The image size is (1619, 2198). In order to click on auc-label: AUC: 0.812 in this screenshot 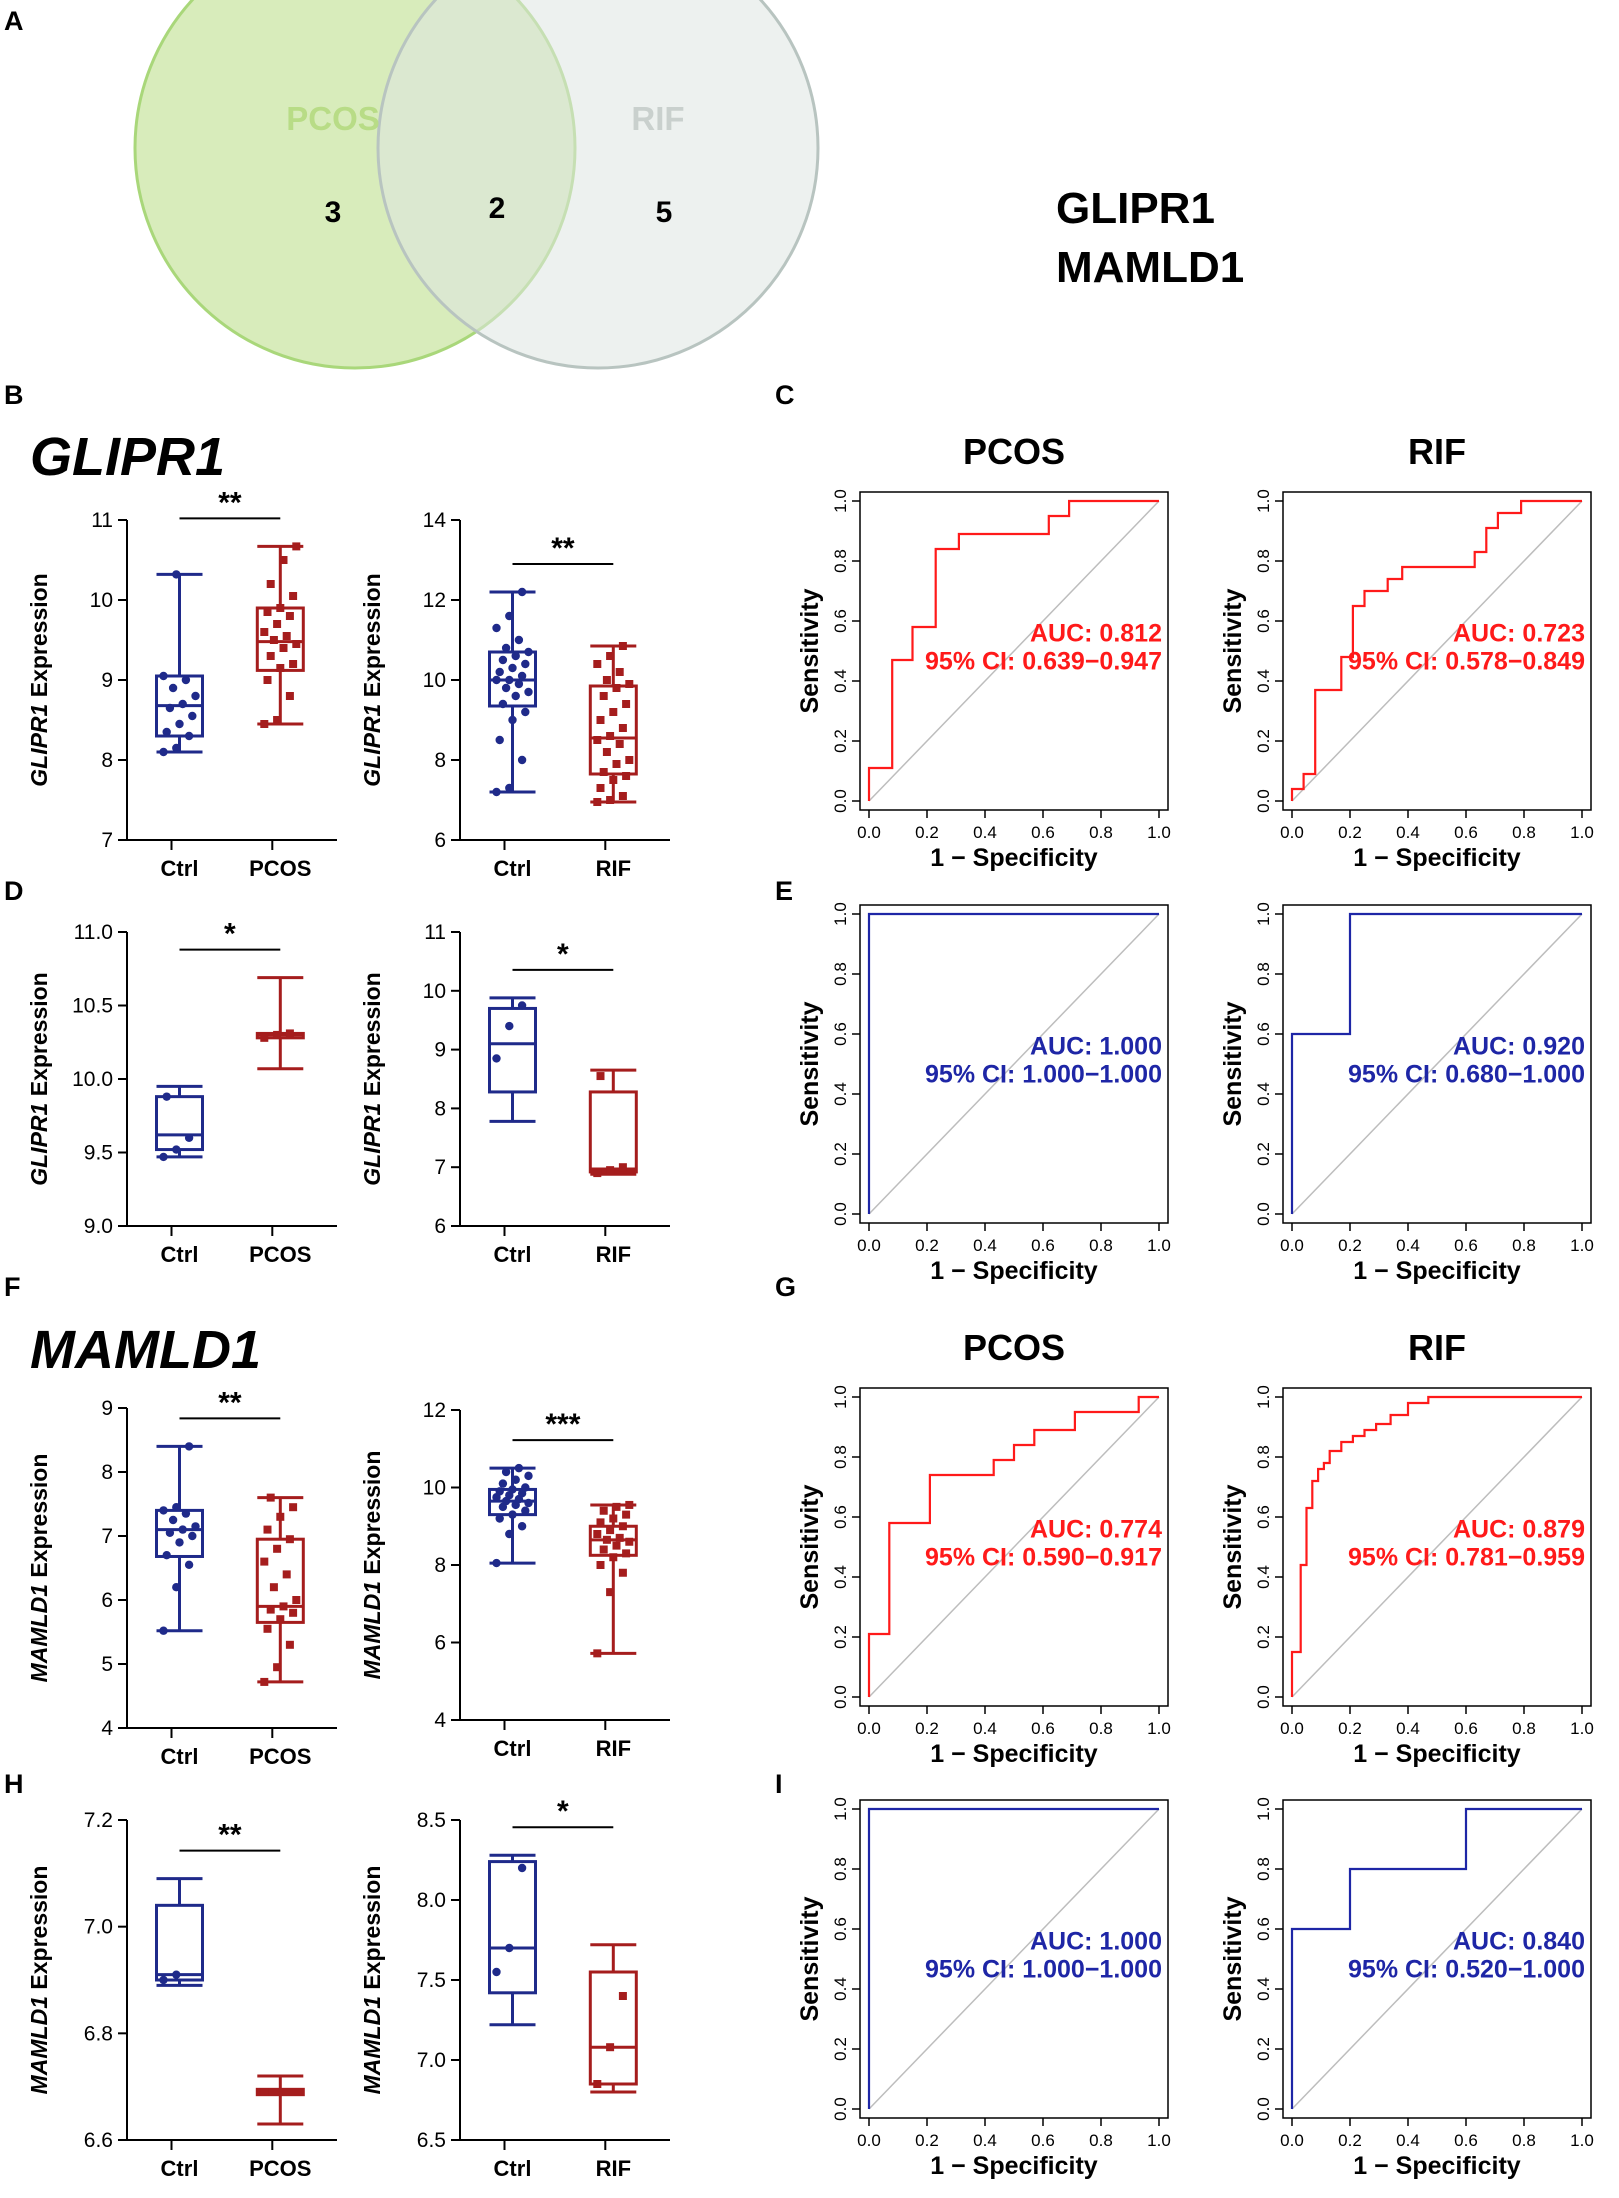, I will do `click(1096, 633)`.